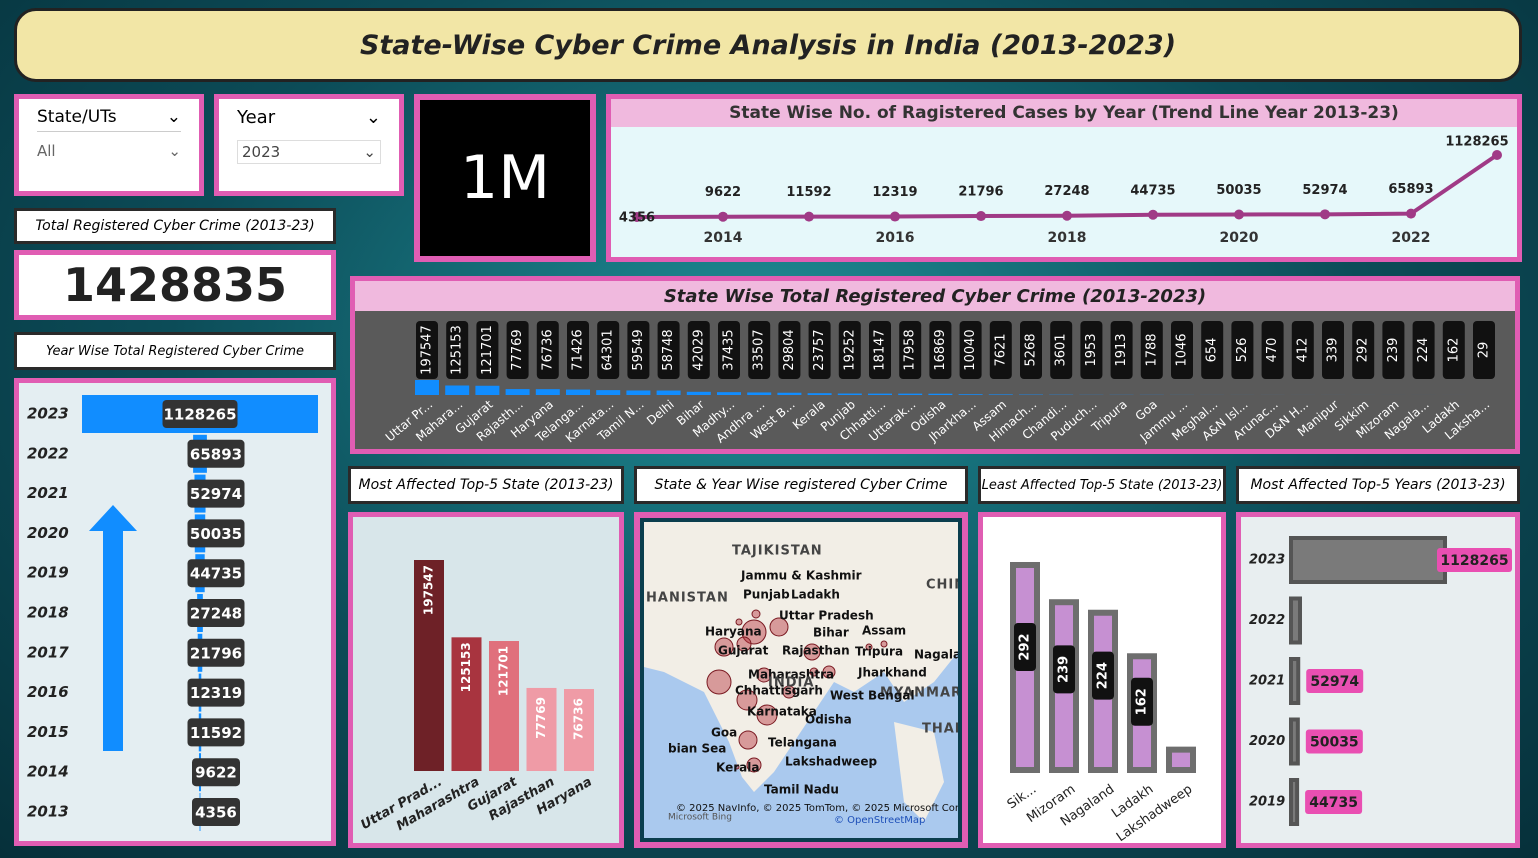  Describe the element at coordinates (48, 732) in the screenshot. I see `y-tick-label: 2015` at that location.